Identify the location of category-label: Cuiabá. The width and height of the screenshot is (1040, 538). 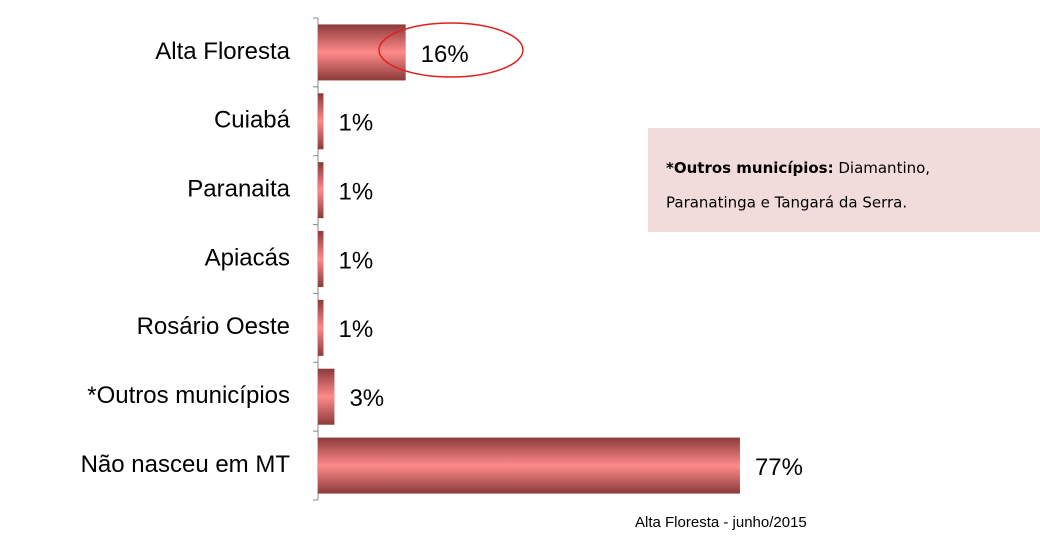
(252, 120).